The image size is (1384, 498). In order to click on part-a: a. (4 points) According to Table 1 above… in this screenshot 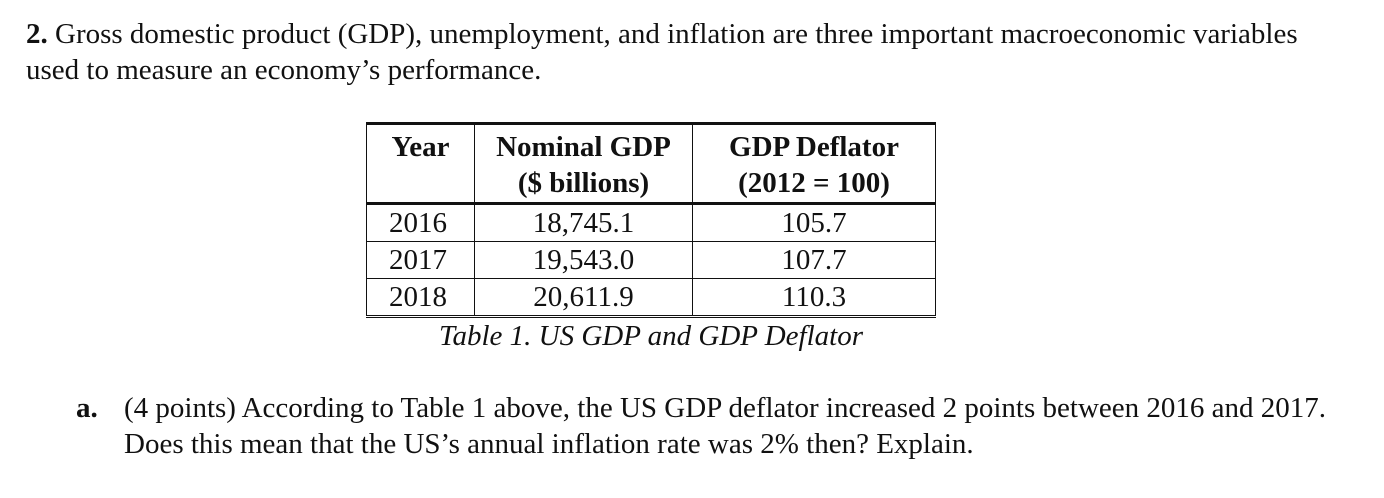, I will do `click(706, 426)`.